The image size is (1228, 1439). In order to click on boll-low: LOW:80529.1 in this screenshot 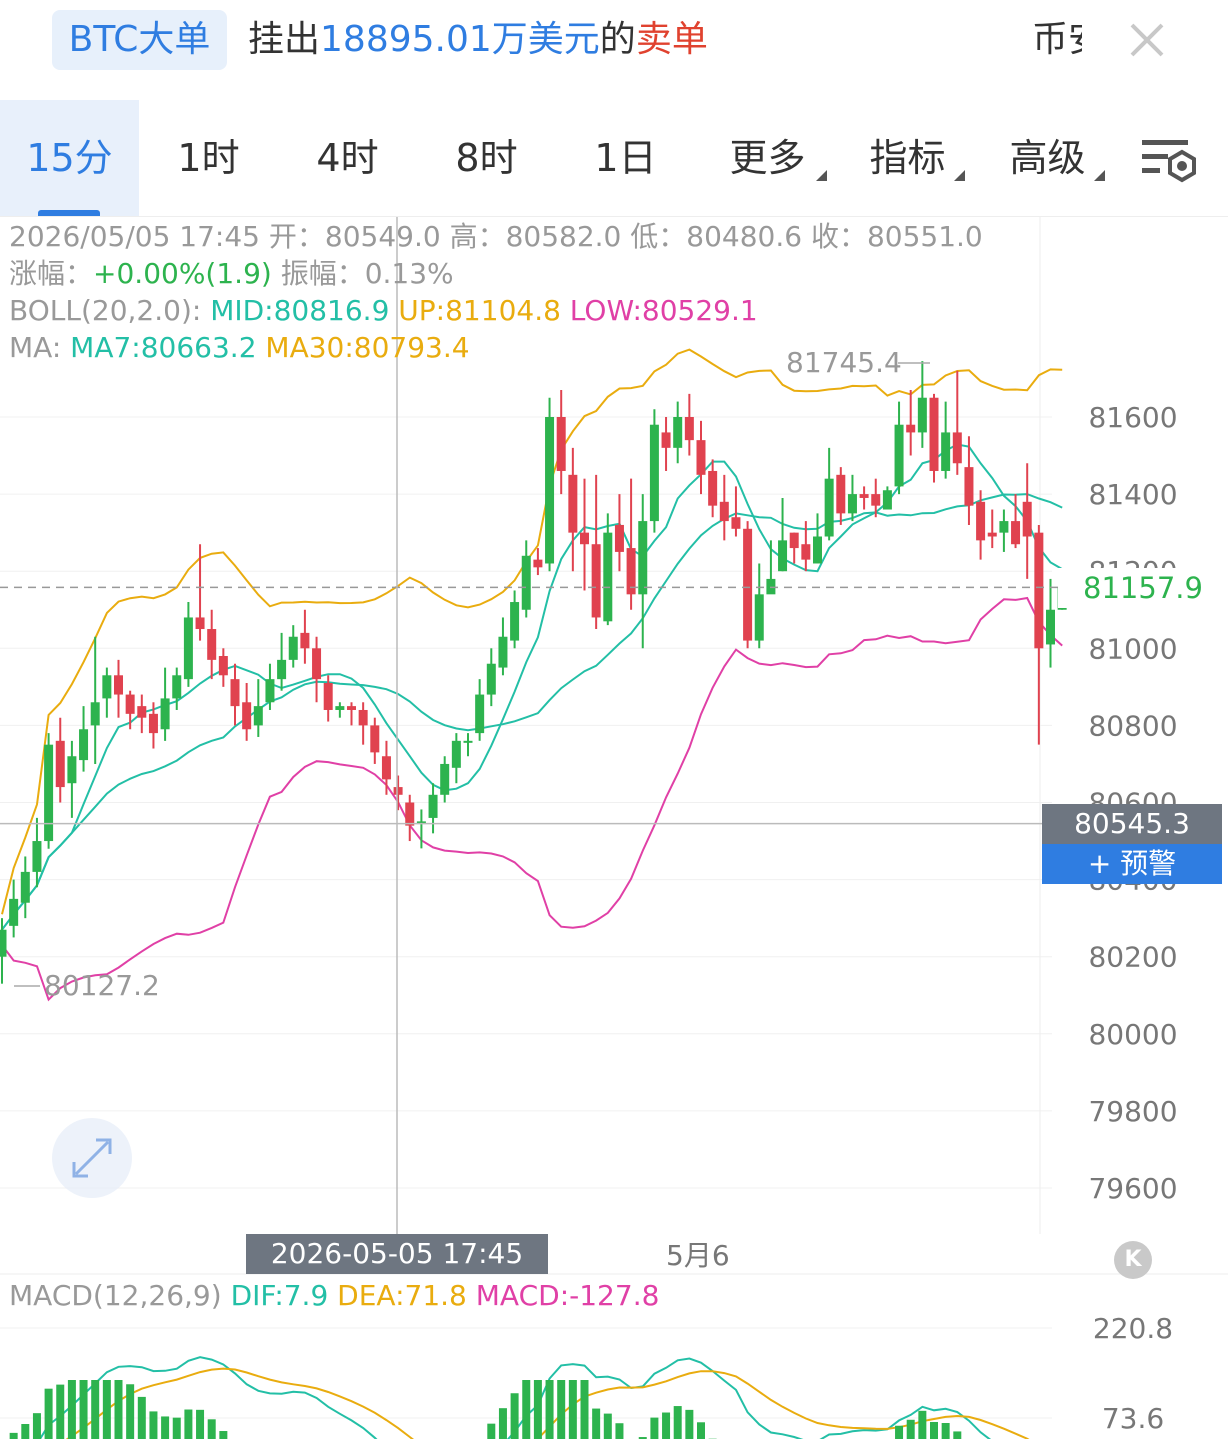, I will do `click(659, 310)`.